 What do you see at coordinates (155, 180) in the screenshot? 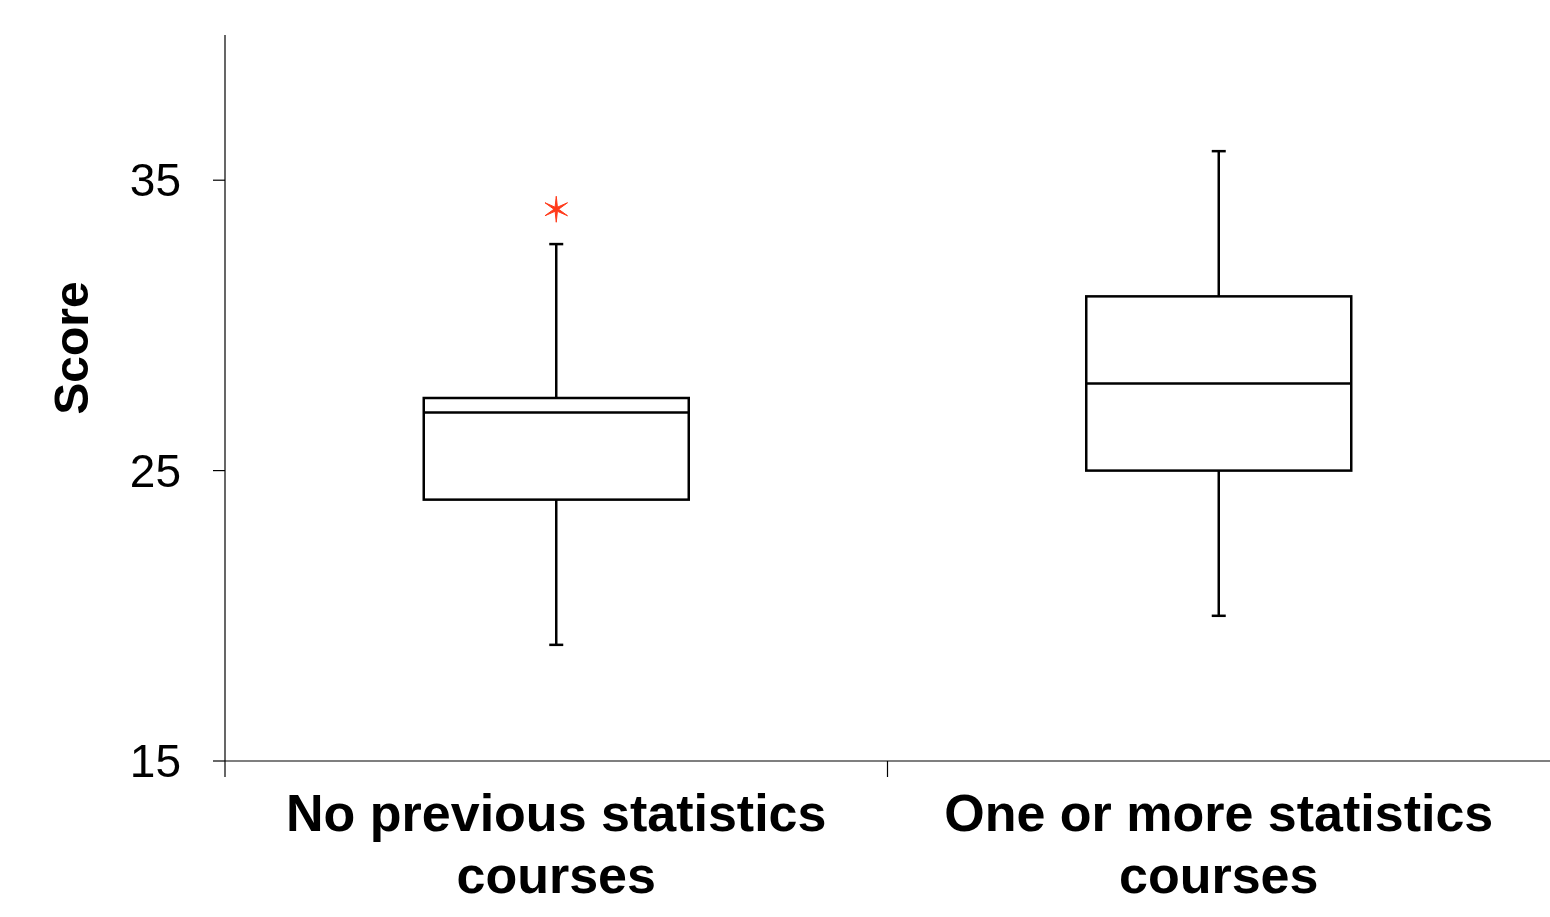
I see `y-tick-label: 35` at bounding box center [155, 180].